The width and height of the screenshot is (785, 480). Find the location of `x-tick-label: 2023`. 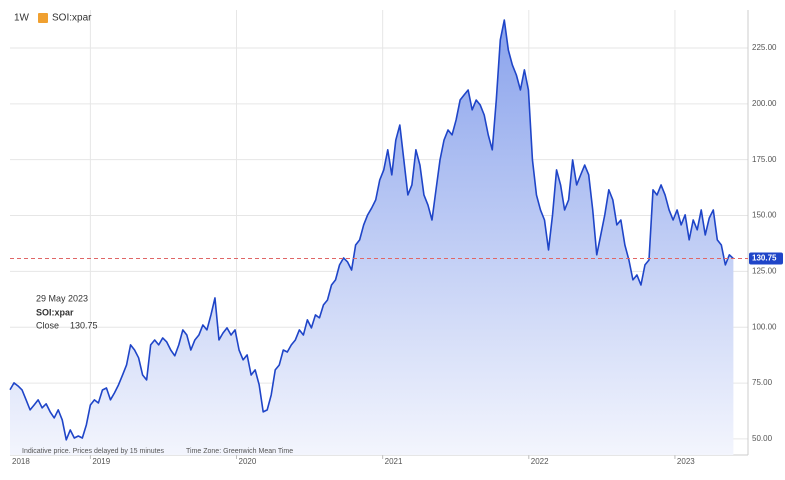

x-tick-label: 2023 is located at coordinates (686, 461).